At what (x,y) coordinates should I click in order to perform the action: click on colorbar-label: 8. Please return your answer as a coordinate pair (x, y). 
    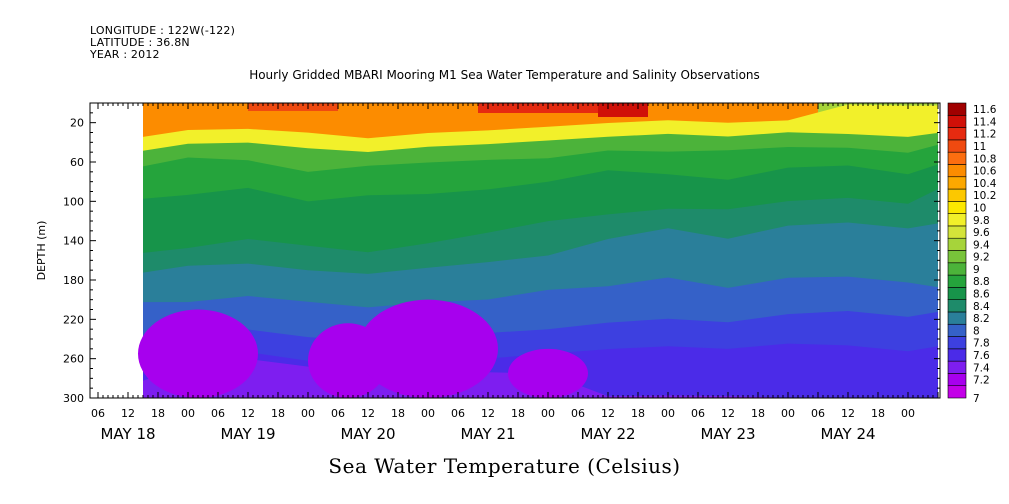
    Looking at the image, I should click on (976, 331).